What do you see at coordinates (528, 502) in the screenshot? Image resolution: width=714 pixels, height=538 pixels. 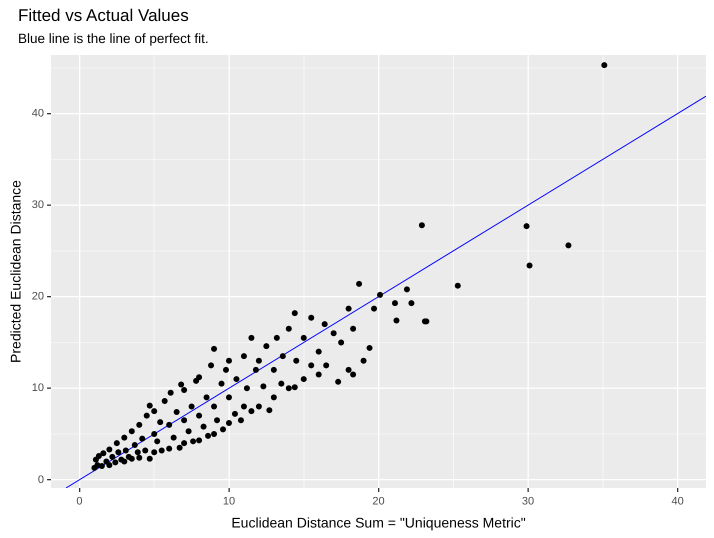 I see `x-tick-label: 30` at bounding box center [528, 502].